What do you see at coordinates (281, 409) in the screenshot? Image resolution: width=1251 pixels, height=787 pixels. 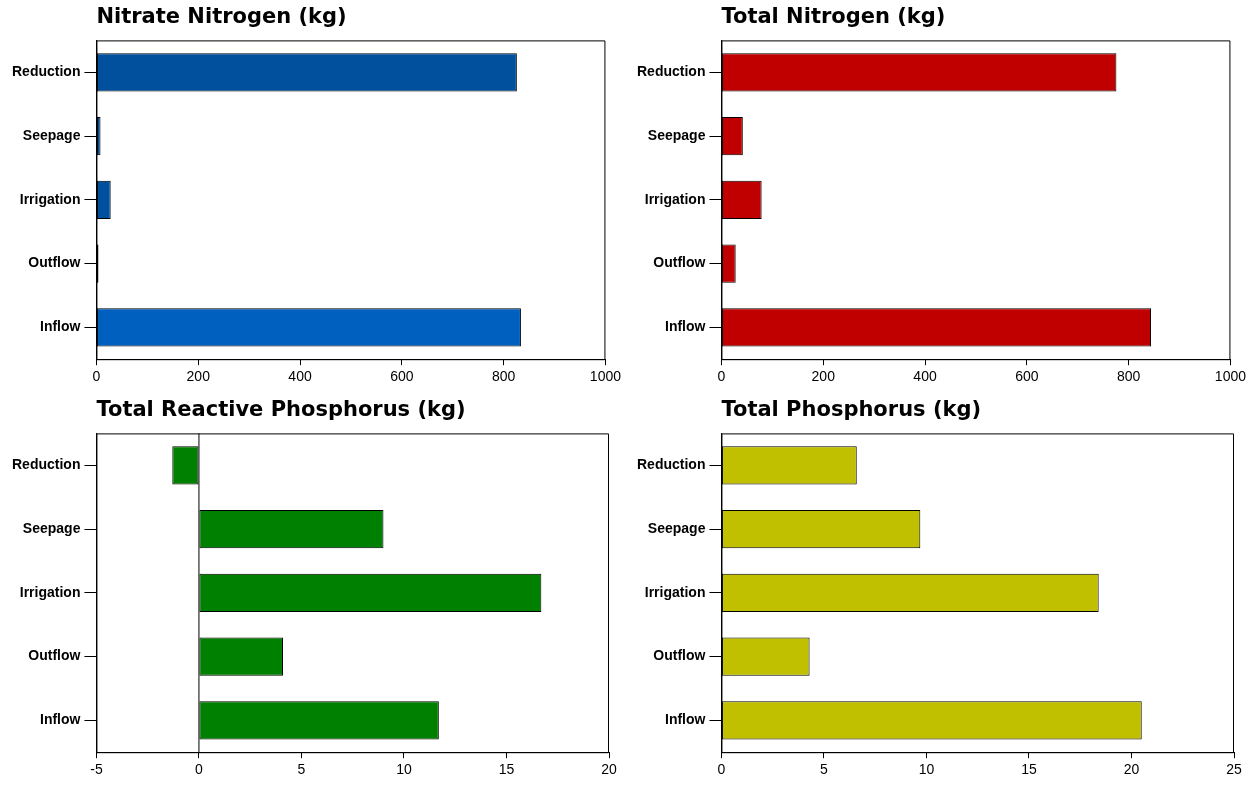 I see `chart-title: Total Reactive Phosphorus (kg)` at bounding box center [281, 409].